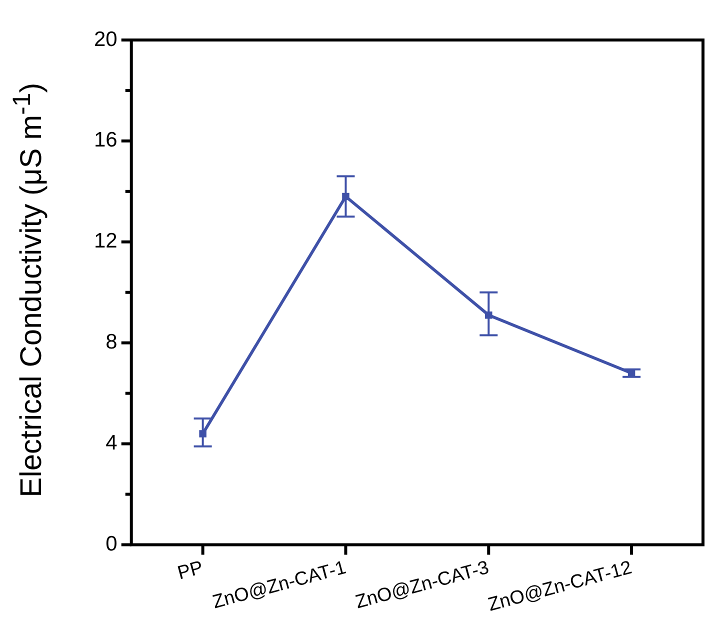 The image size is (715, 635). Describe the element at coordinates (112, 342) in the screenshot. I see `y-tick-label: 8` at that location.